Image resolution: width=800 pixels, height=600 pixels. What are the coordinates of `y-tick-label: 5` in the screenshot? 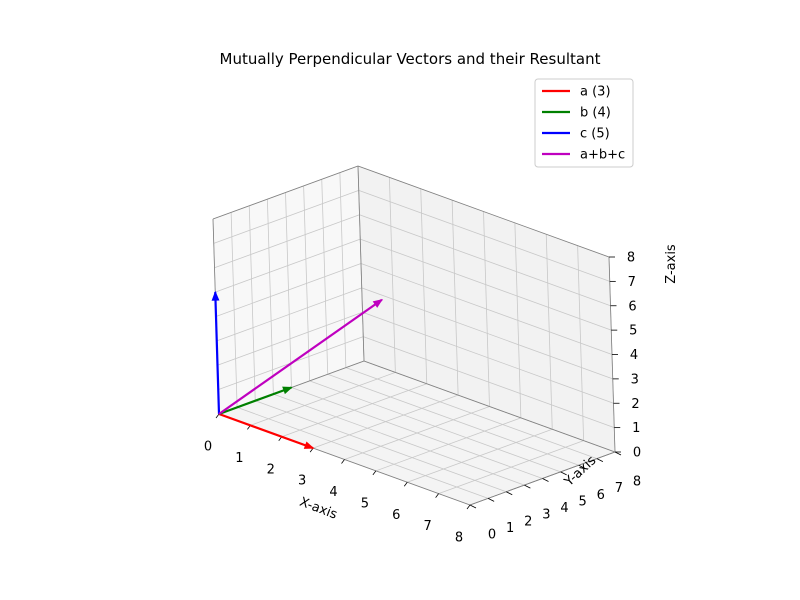 It's located at (582, 501).